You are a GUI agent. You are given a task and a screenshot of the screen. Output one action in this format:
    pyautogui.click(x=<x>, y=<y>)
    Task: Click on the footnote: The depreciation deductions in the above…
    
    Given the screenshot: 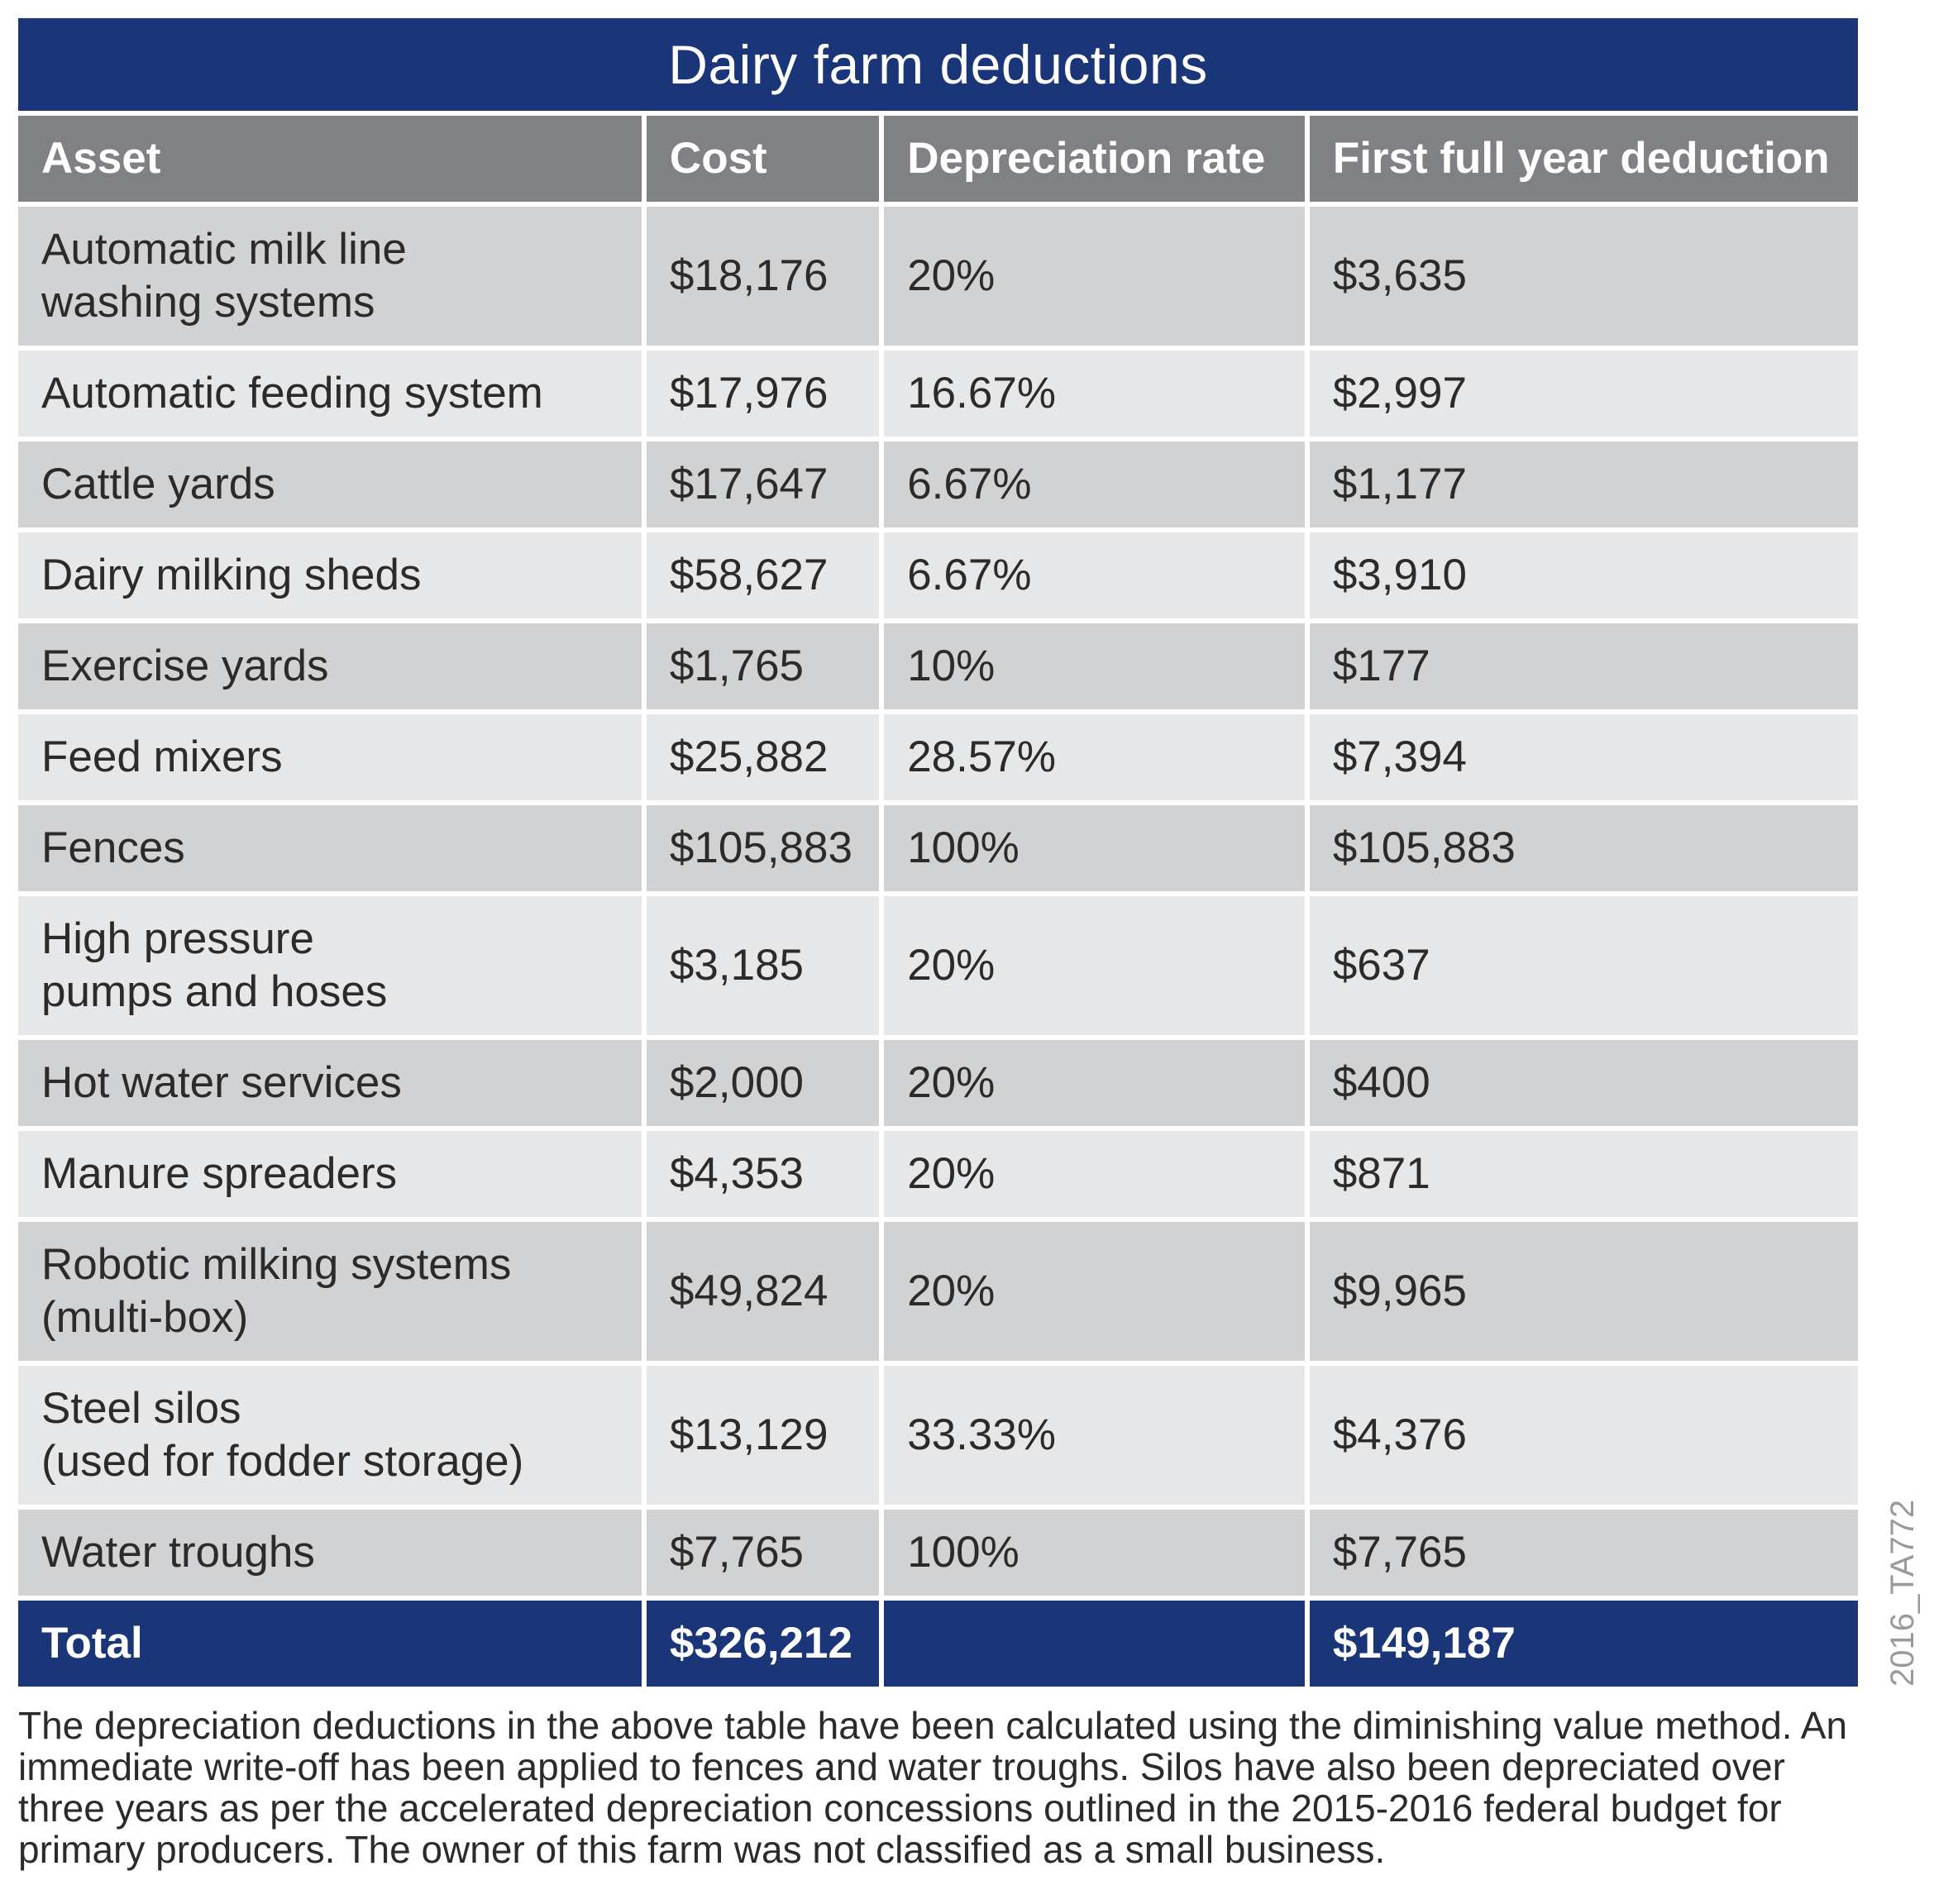 What is the action you would take?
    pyautogui.click(x=933, y=1787)
    